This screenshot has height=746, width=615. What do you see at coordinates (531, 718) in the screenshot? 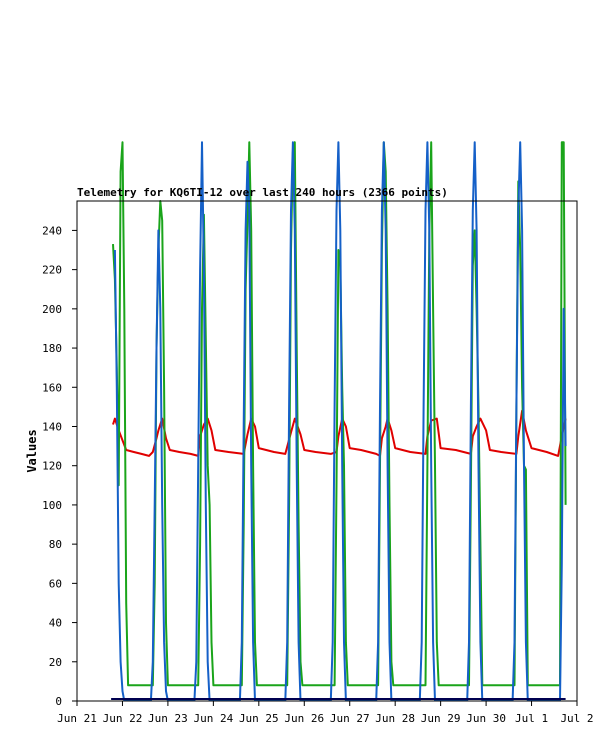
I see `x-tick-label: Jul 1` at bounding box center [531, 718].